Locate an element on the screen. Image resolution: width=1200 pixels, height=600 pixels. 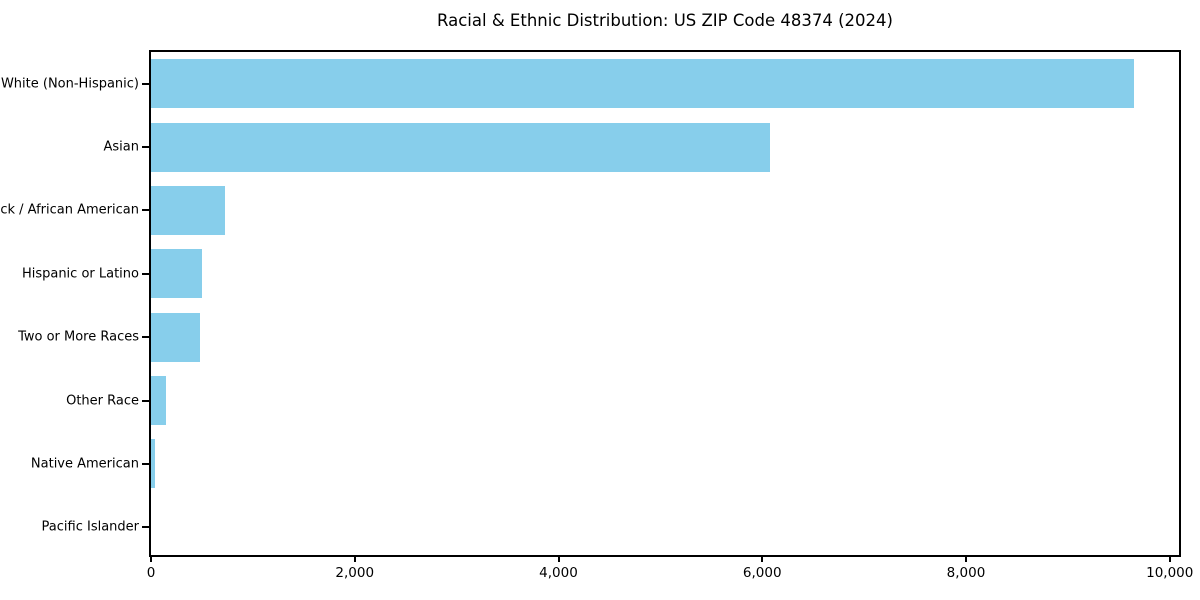
bar-white-non-hispanic: 9650 is located at coordinates (643, 84).